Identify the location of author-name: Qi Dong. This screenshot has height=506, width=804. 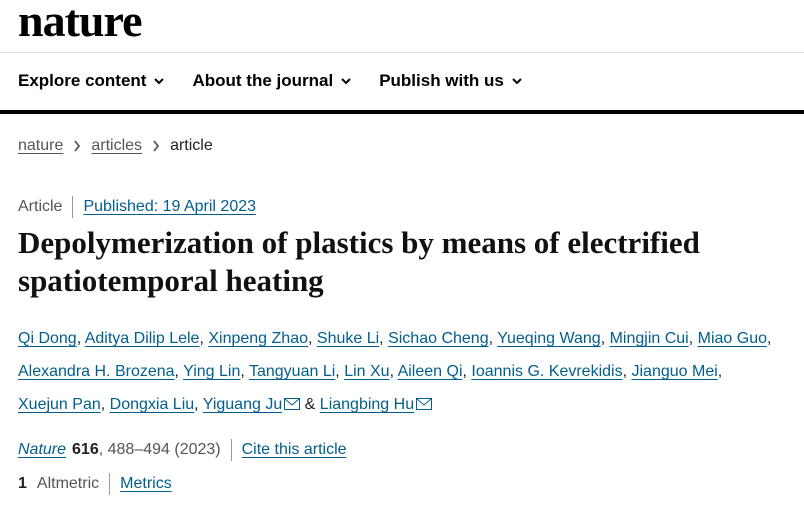
(47, 338).